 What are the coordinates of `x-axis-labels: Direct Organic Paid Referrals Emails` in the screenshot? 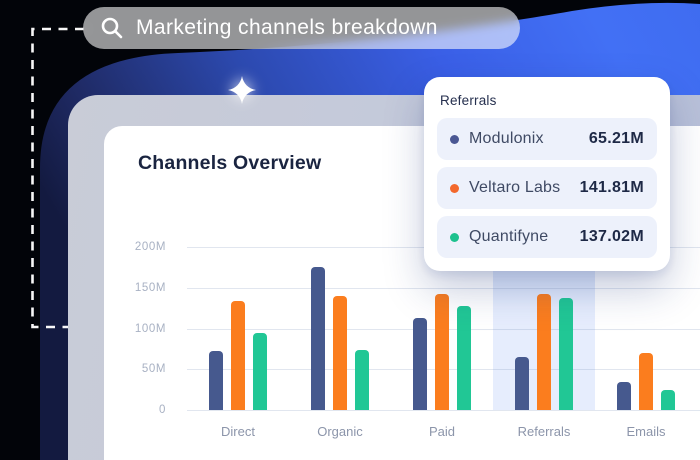 It's located at (442, 431).